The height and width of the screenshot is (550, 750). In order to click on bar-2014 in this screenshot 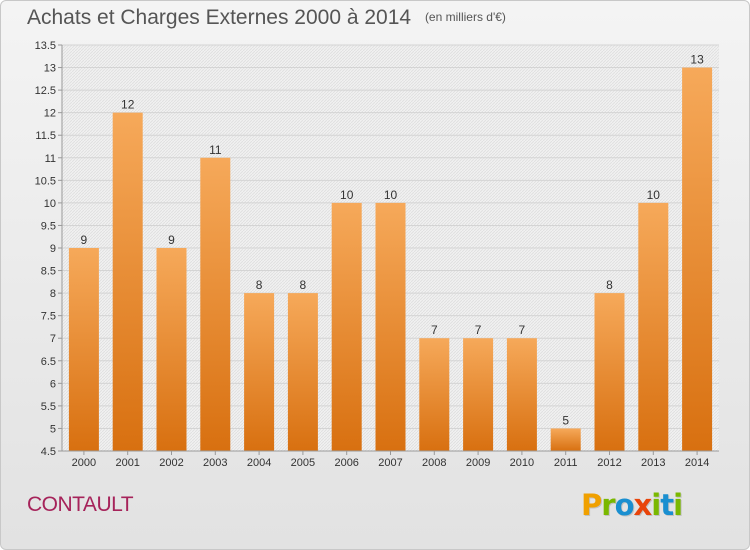, I will do `click(697, 259)`.